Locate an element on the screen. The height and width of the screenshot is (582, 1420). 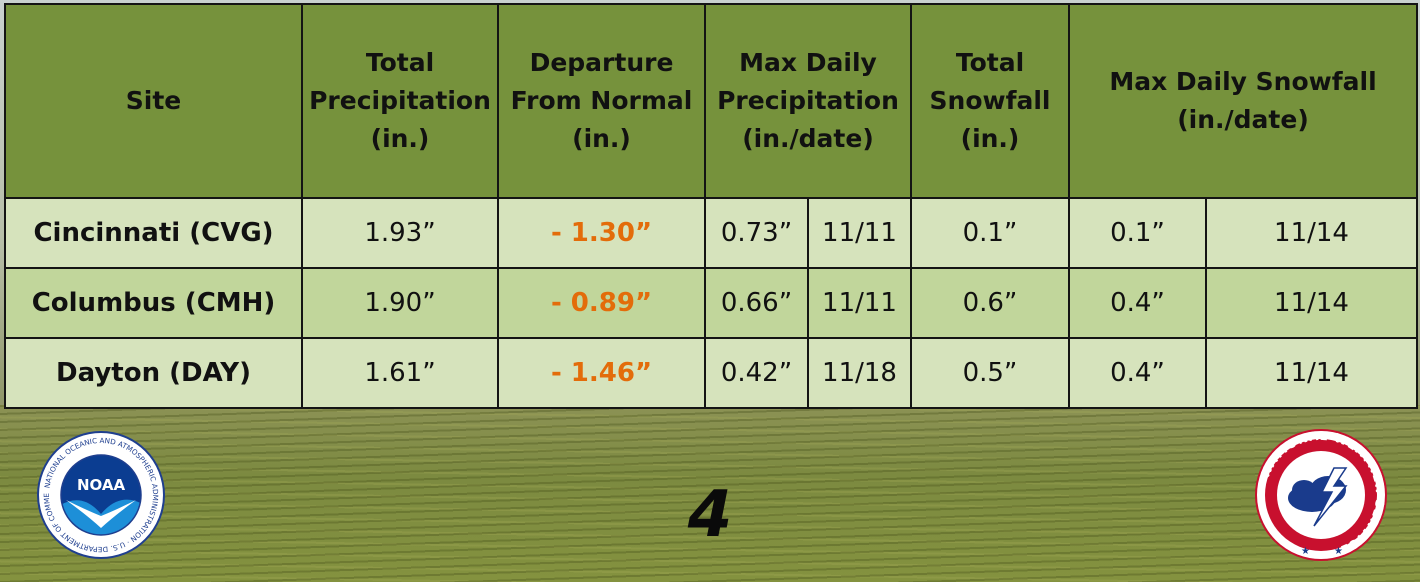
nws-logo: NATIONAL WEATHER SERVICE ★ ★ is located at coordinates (1321, 495).